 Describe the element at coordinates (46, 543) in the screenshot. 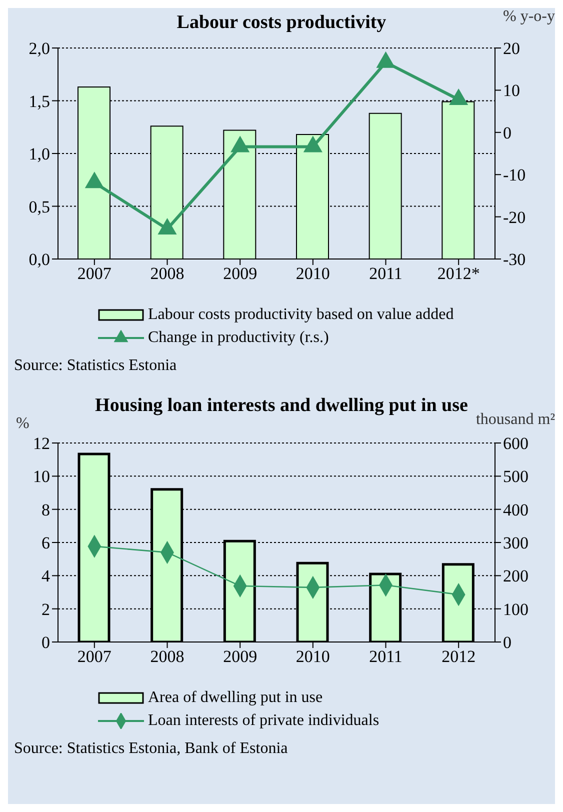

I see `y-tick-label: 6` at that location.